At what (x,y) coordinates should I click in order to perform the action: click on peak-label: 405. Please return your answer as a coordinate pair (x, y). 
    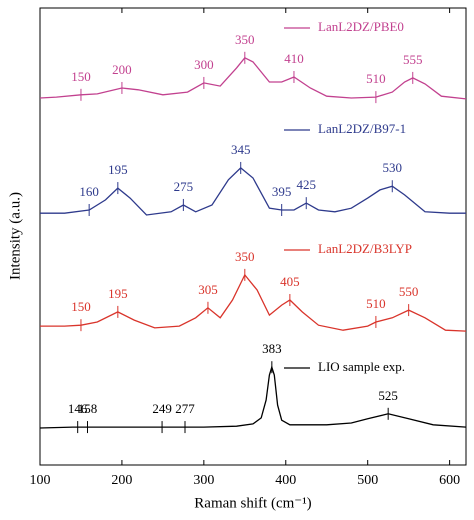
    Looking at the image, I should click on (290, 281).